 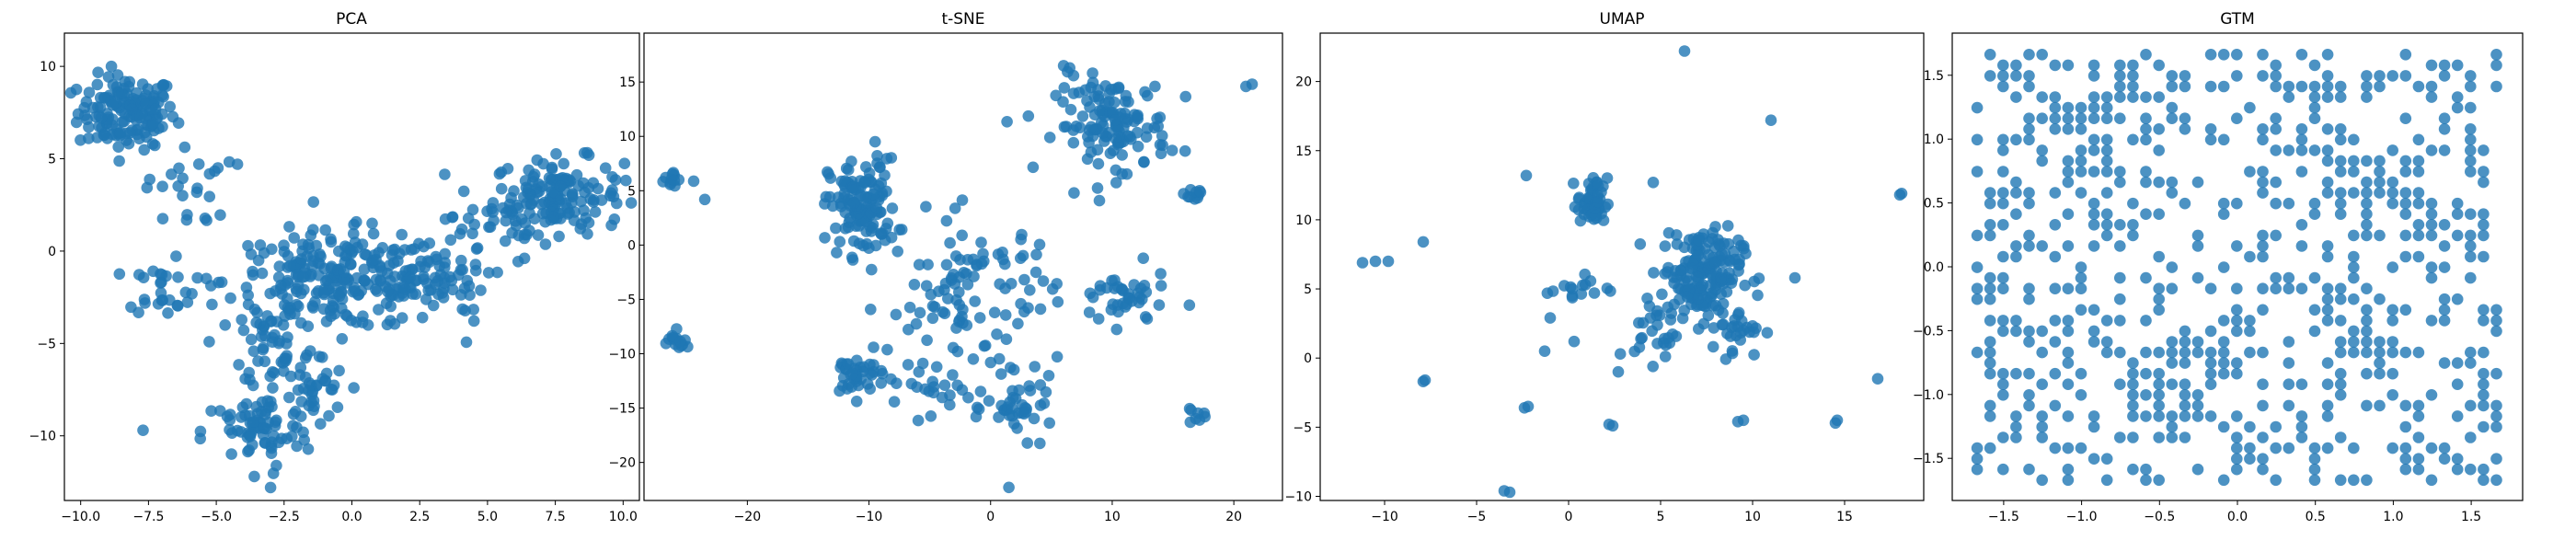 I want to click on y-tick-label: −1.0, so click(x=1928, y=395).